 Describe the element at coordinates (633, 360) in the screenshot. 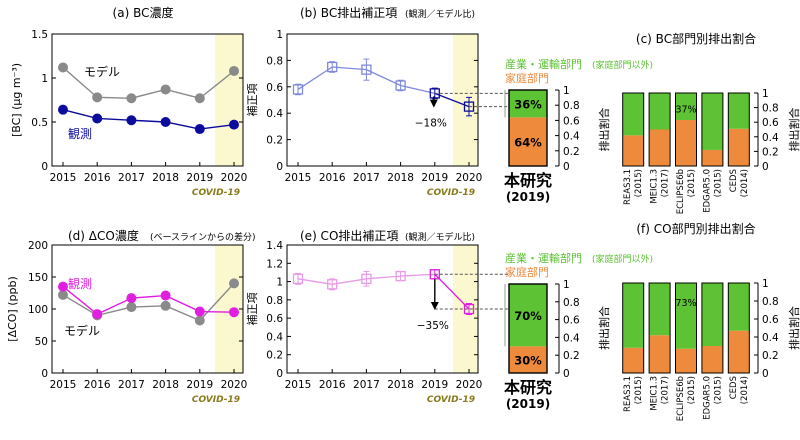

I see `panel-f-residential-bar` at that location.